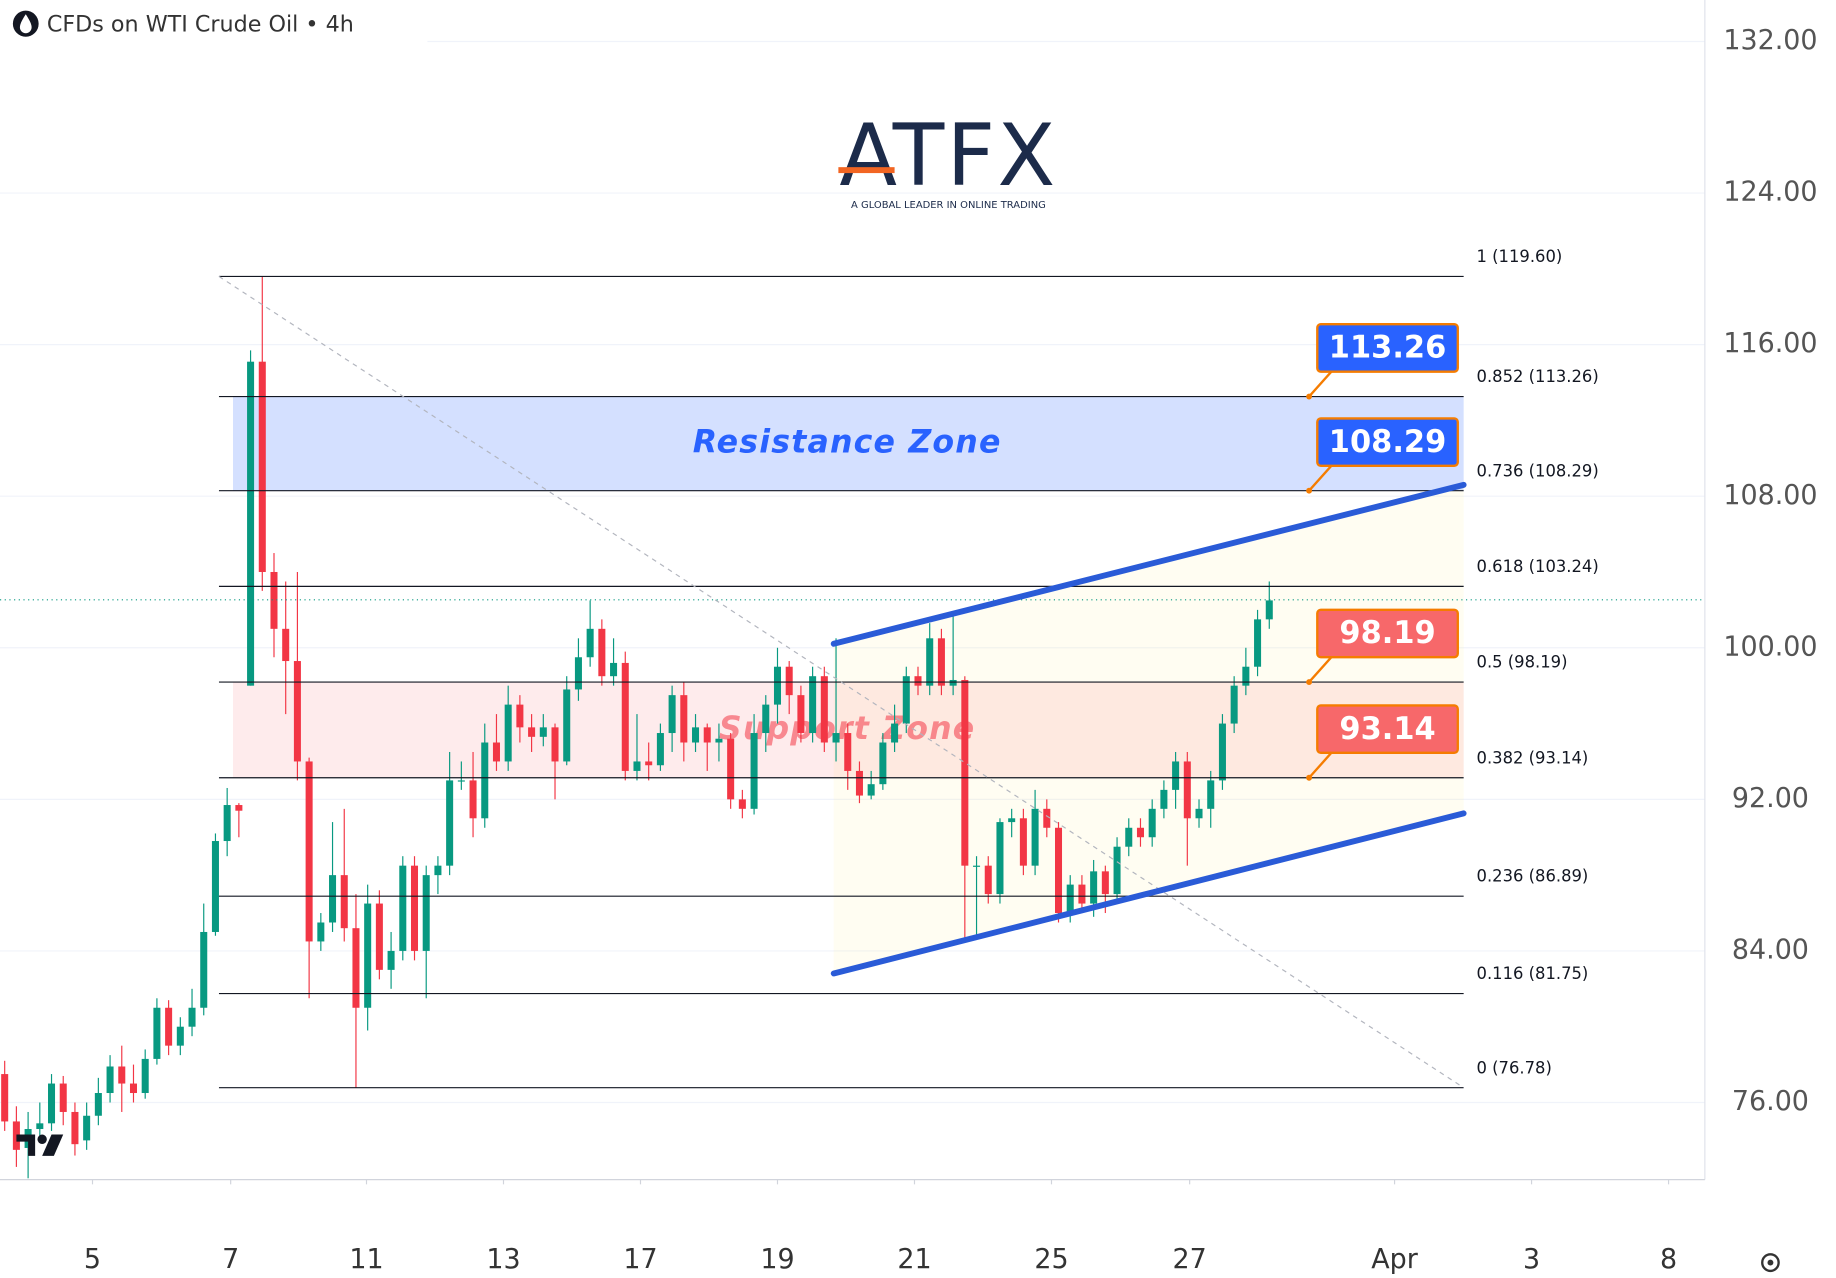 This screenshot has width=1836, height=1278. Describe the element at coordinates (1520, 256) in the screenshot. I see `fib-label: 1 (119.60)` at that location.